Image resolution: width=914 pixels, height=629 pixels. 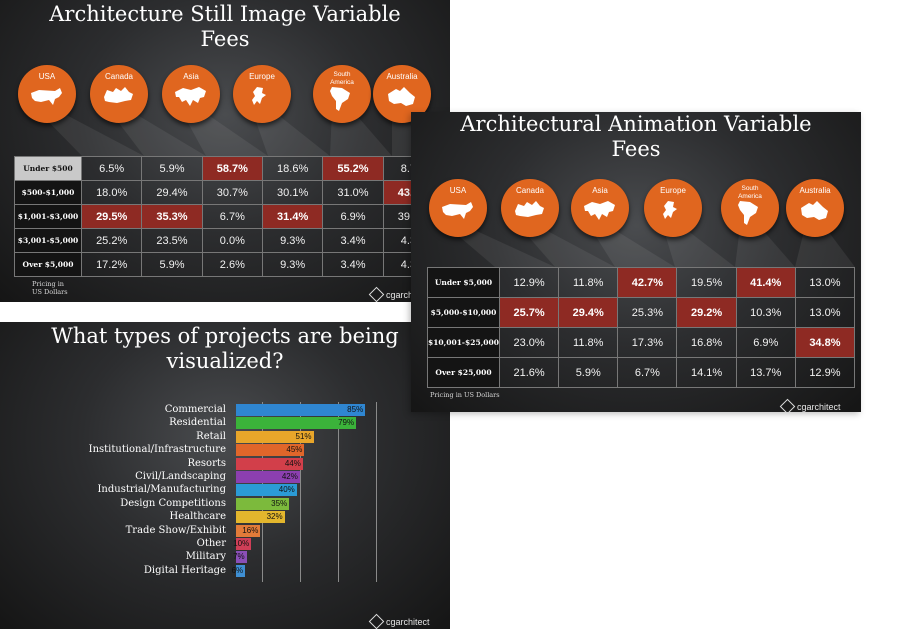 What do you see at coordinates (197, 517) in the screenshot?
I see `bar-category-label: Healthcare` at bounding box center [197, 517].